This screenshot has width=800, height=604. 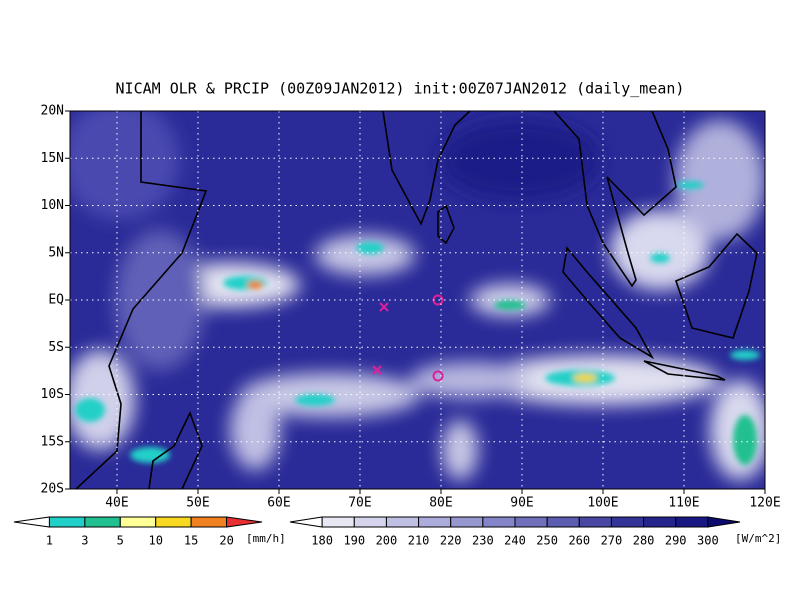 I want to click on colorbar-label: 190, so click(x=354, y=541).